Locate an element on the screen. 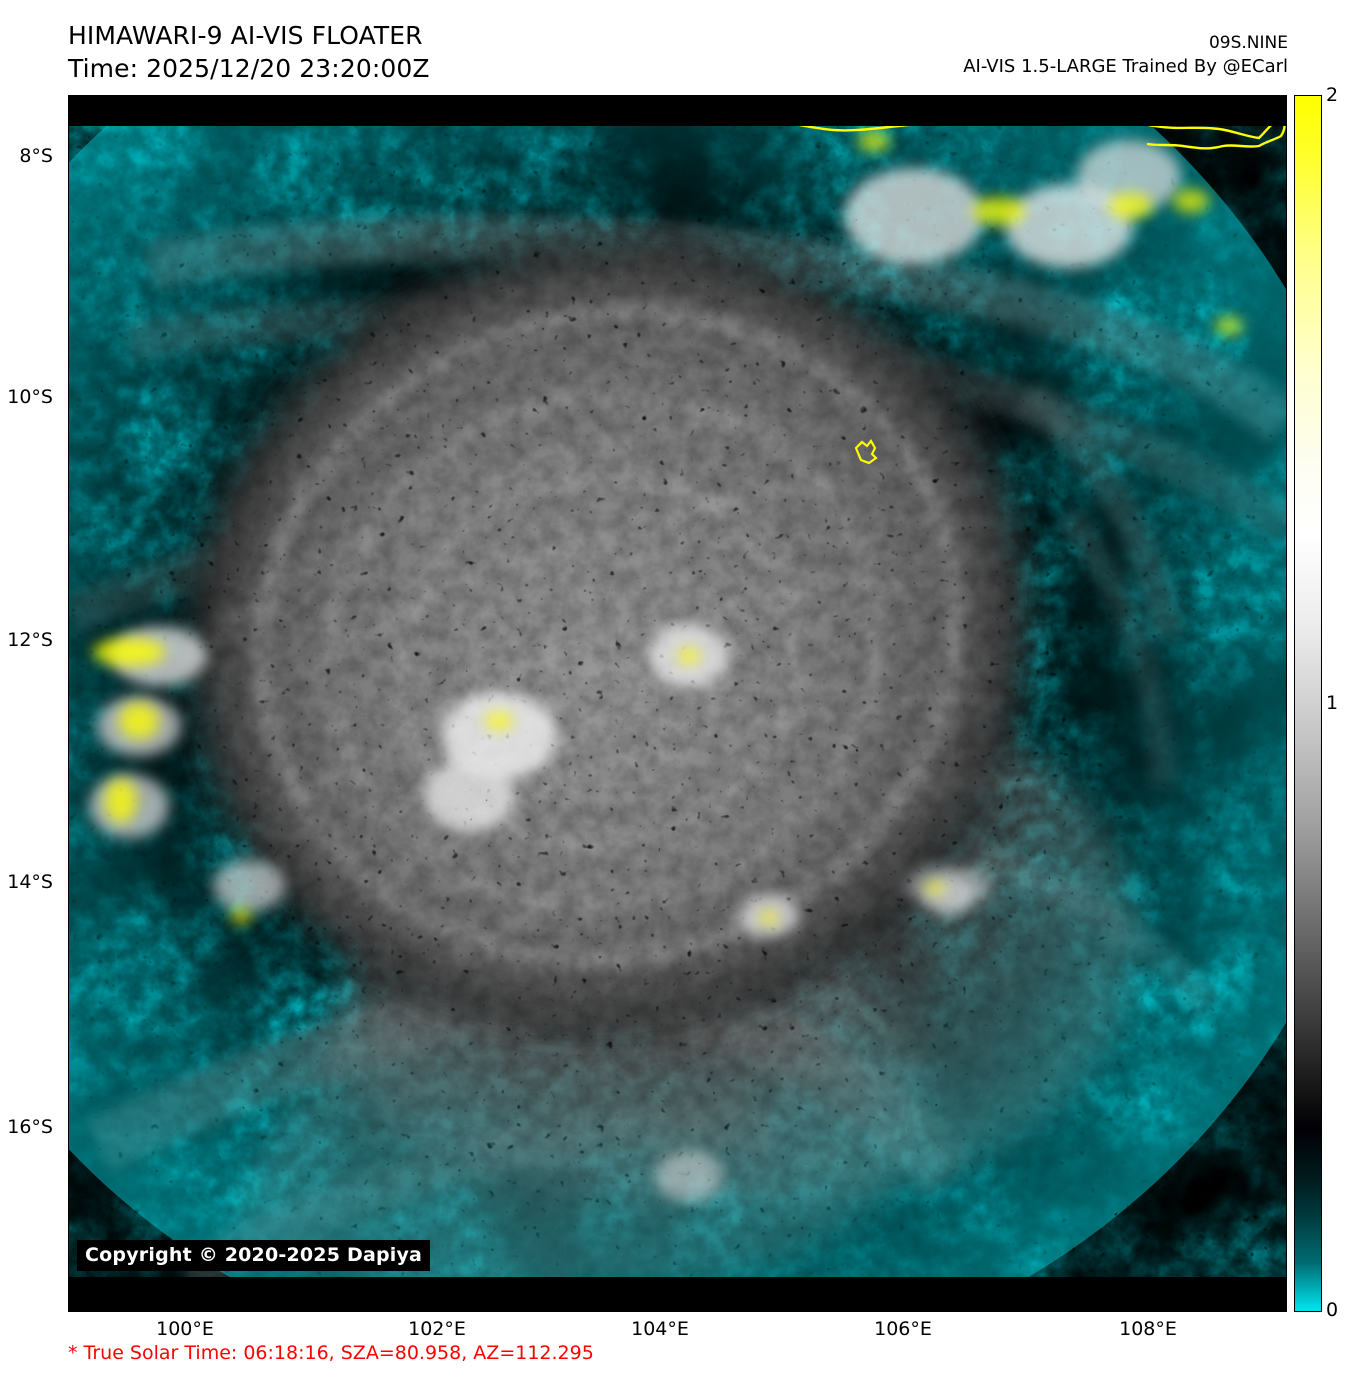  y-tick-label: 10°S is located at coordinates (30, 397).